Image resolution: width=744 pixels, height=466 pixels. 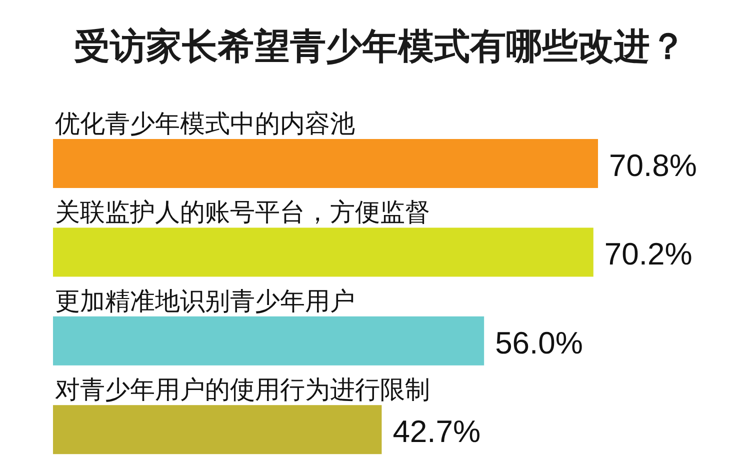 What do you see at coordinates (436, 432) in the screenshot?
I see `data-label: 42.7%` at bounding box center [436, 432].